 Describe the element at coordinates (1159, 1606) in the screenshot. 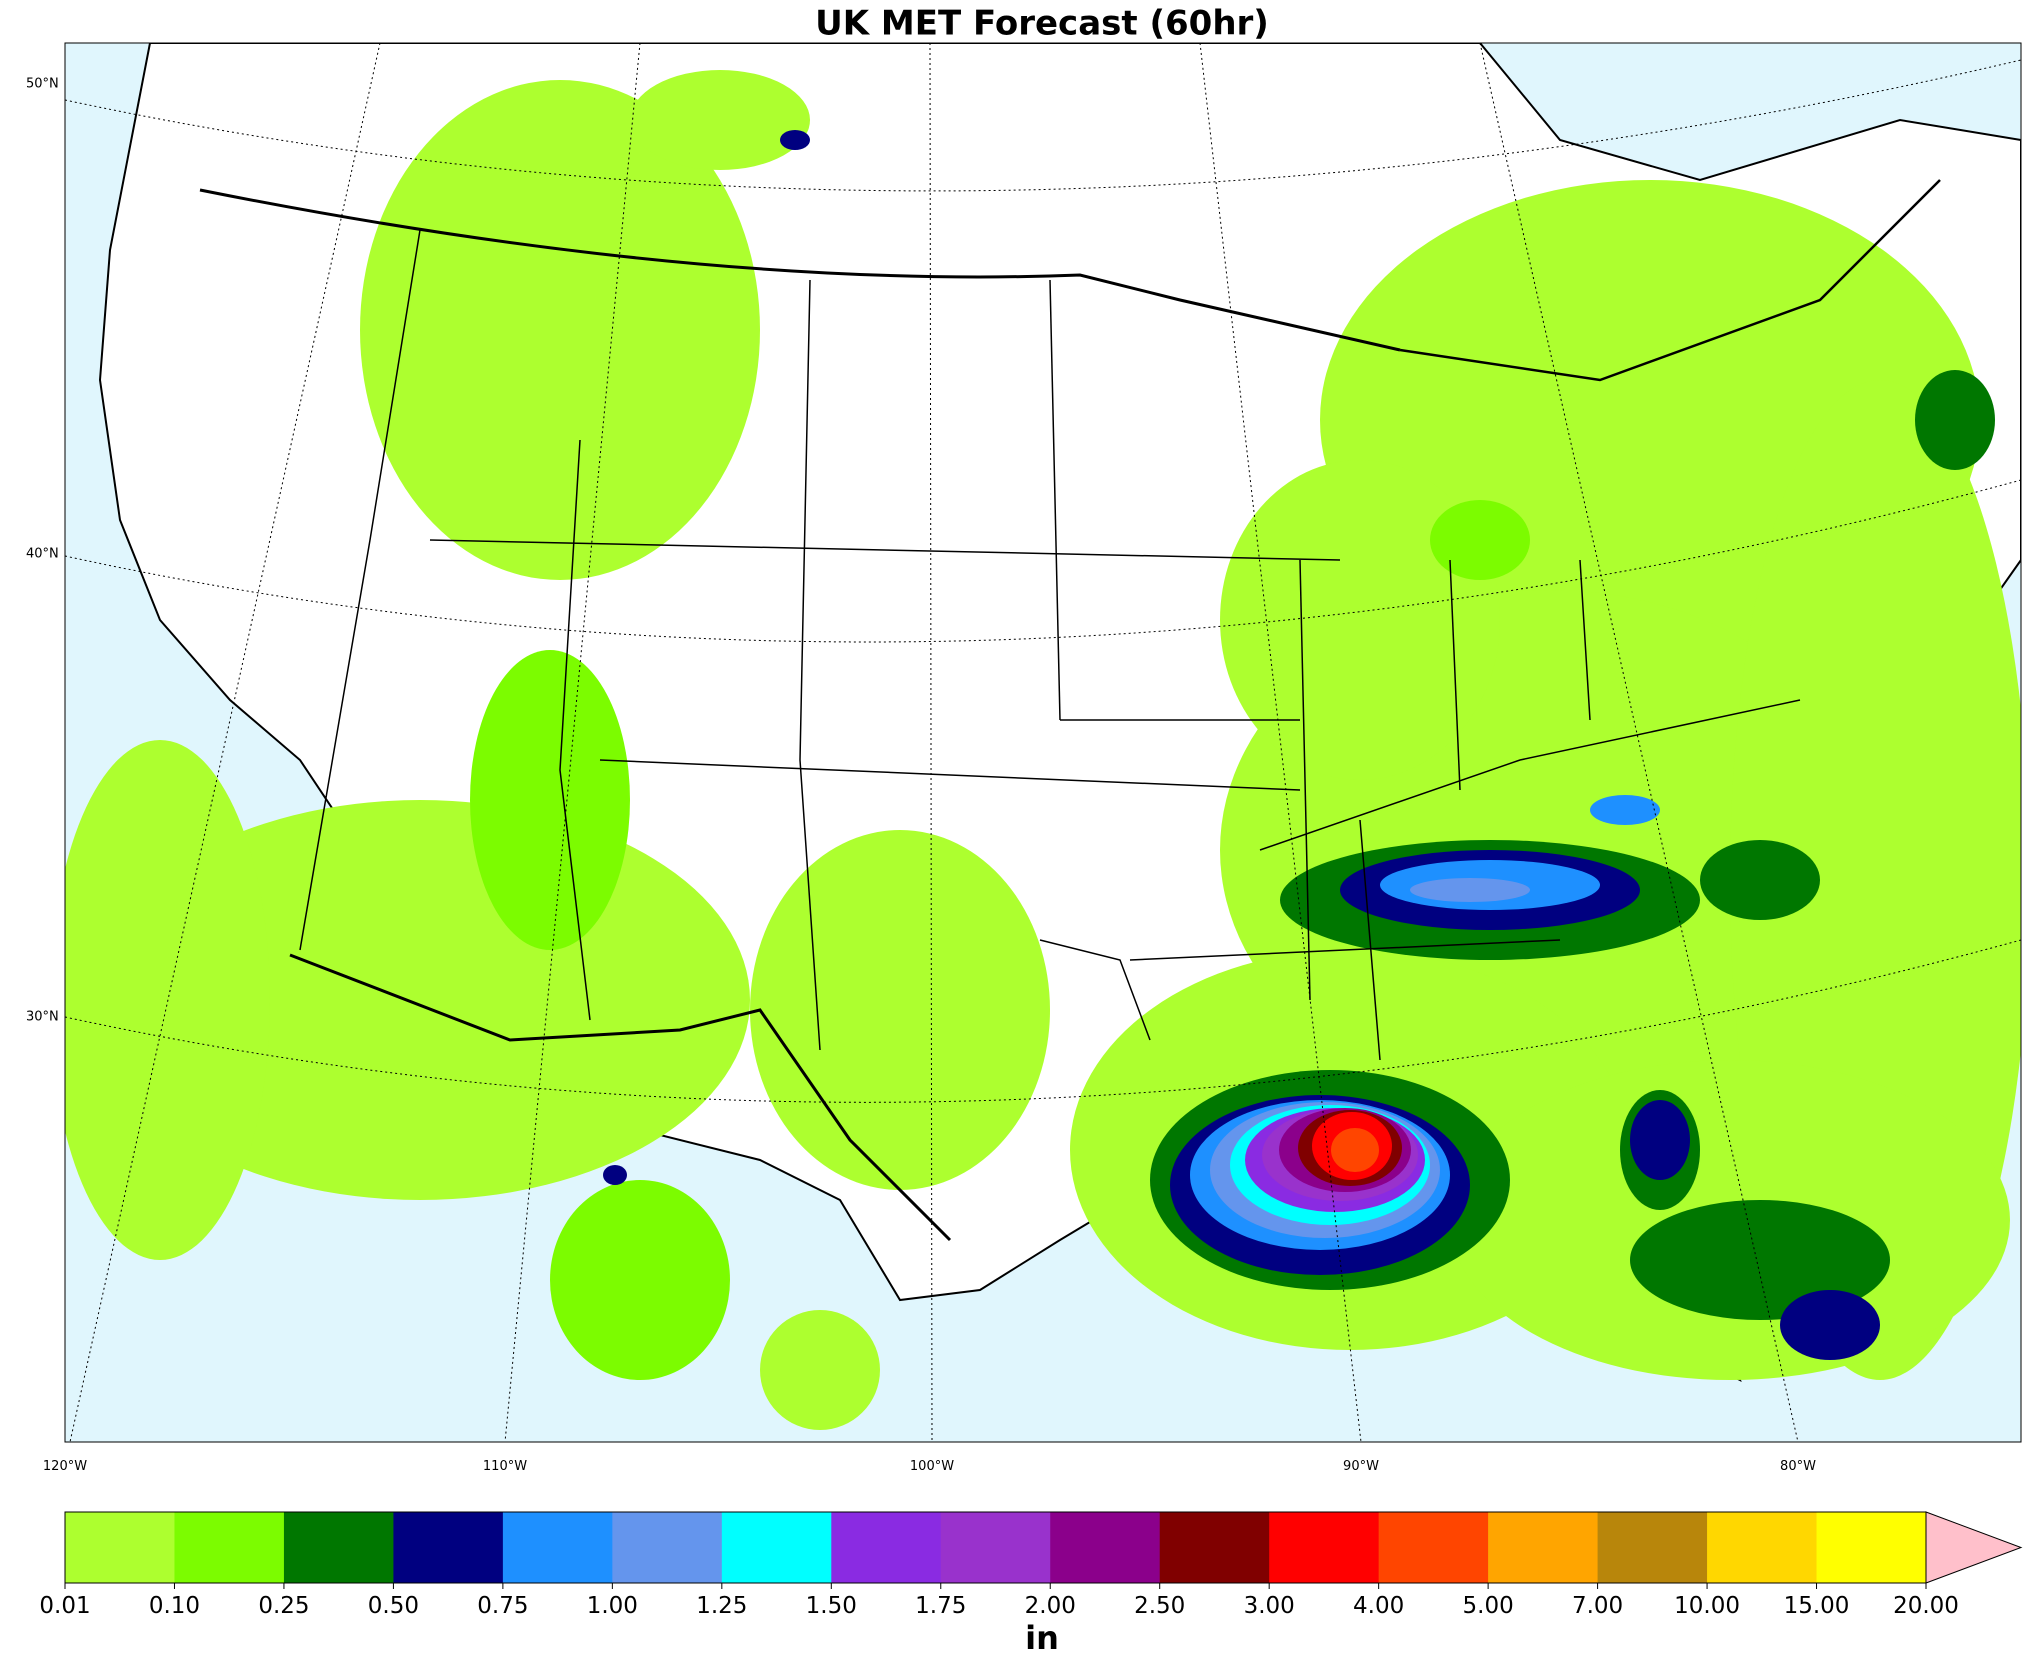

I see `colorbar-tick-label: 2.50` at that location.